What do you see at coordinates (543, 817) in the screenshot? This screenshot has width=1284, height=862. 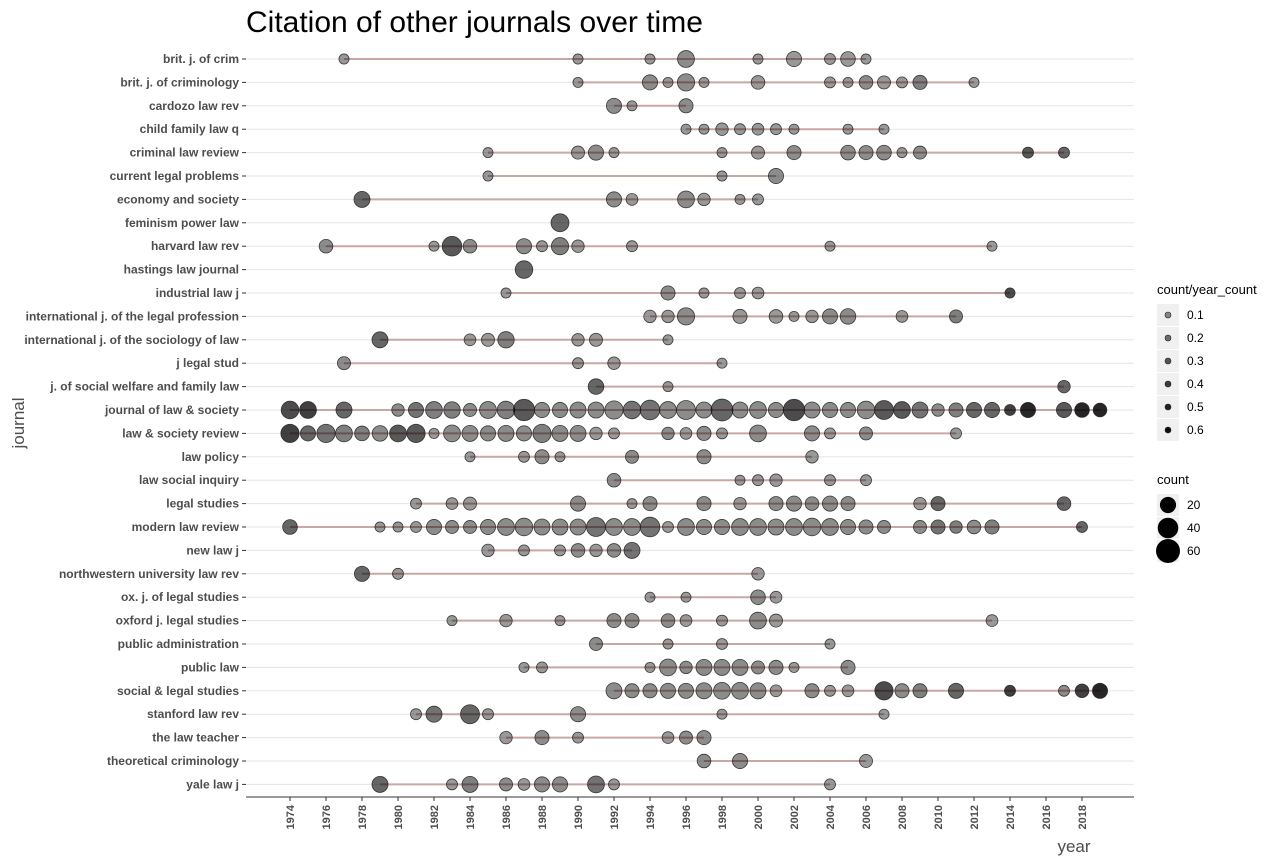 I see `x-tick-label: 1988` at bounding box center [543, 817].